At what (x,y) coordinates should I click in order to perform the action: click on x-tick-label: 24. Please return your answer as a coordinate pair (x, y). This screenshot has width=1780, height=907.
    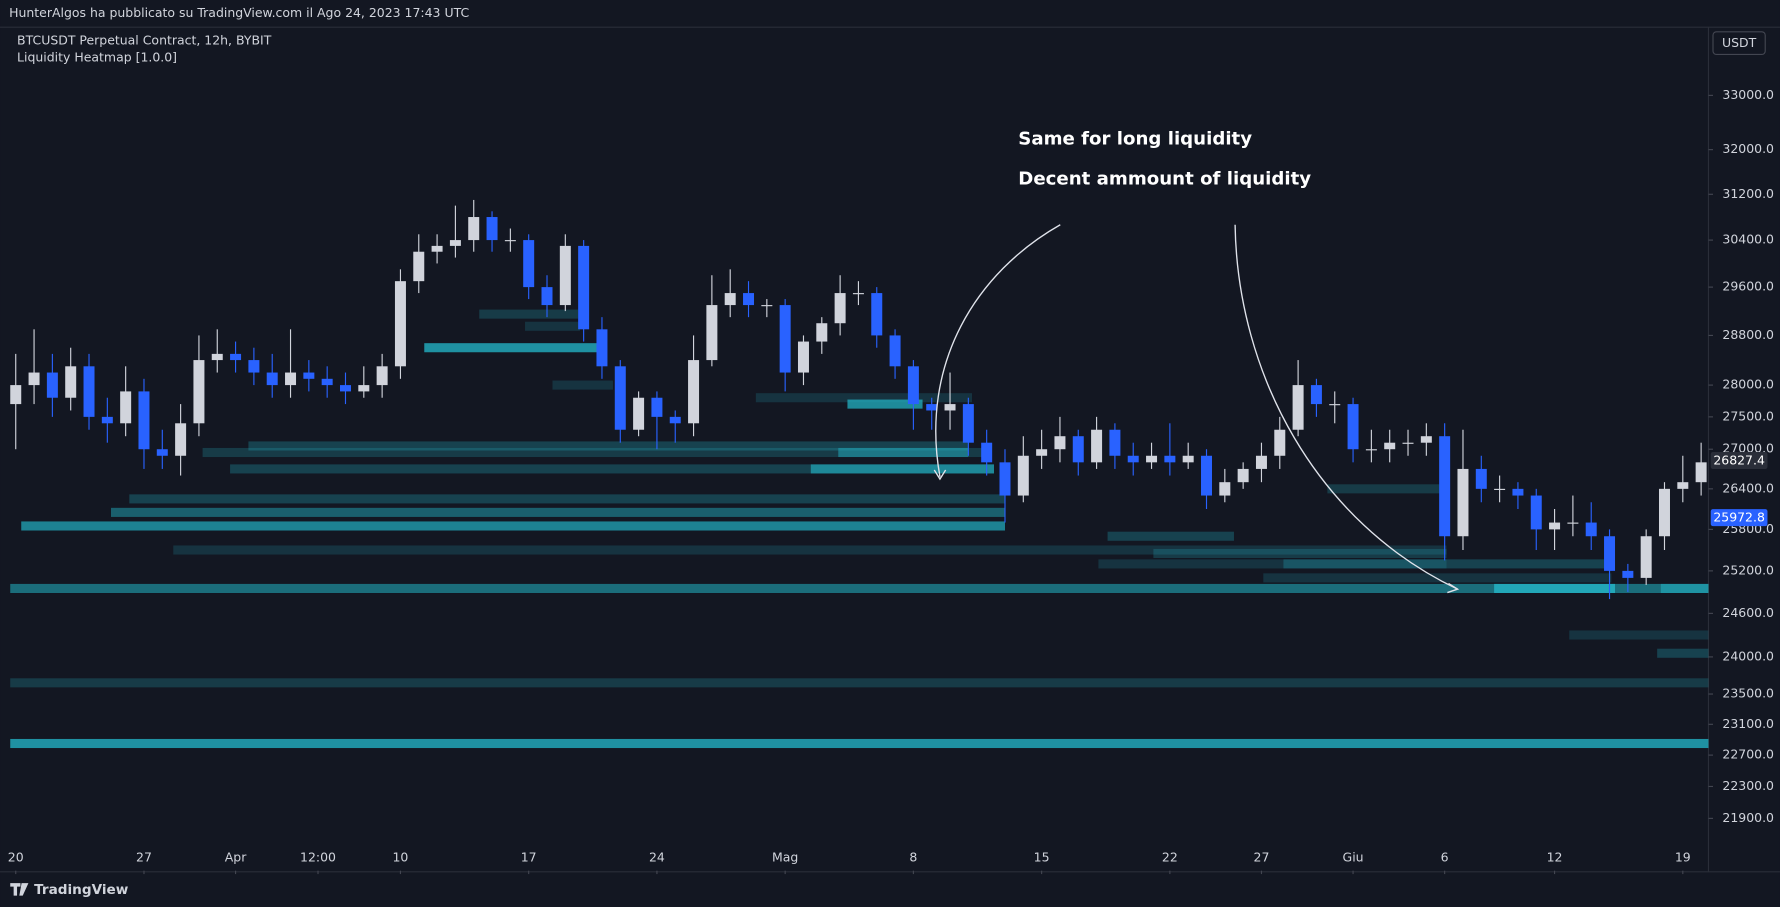
    Looking at the image, I should click on (657, 857).